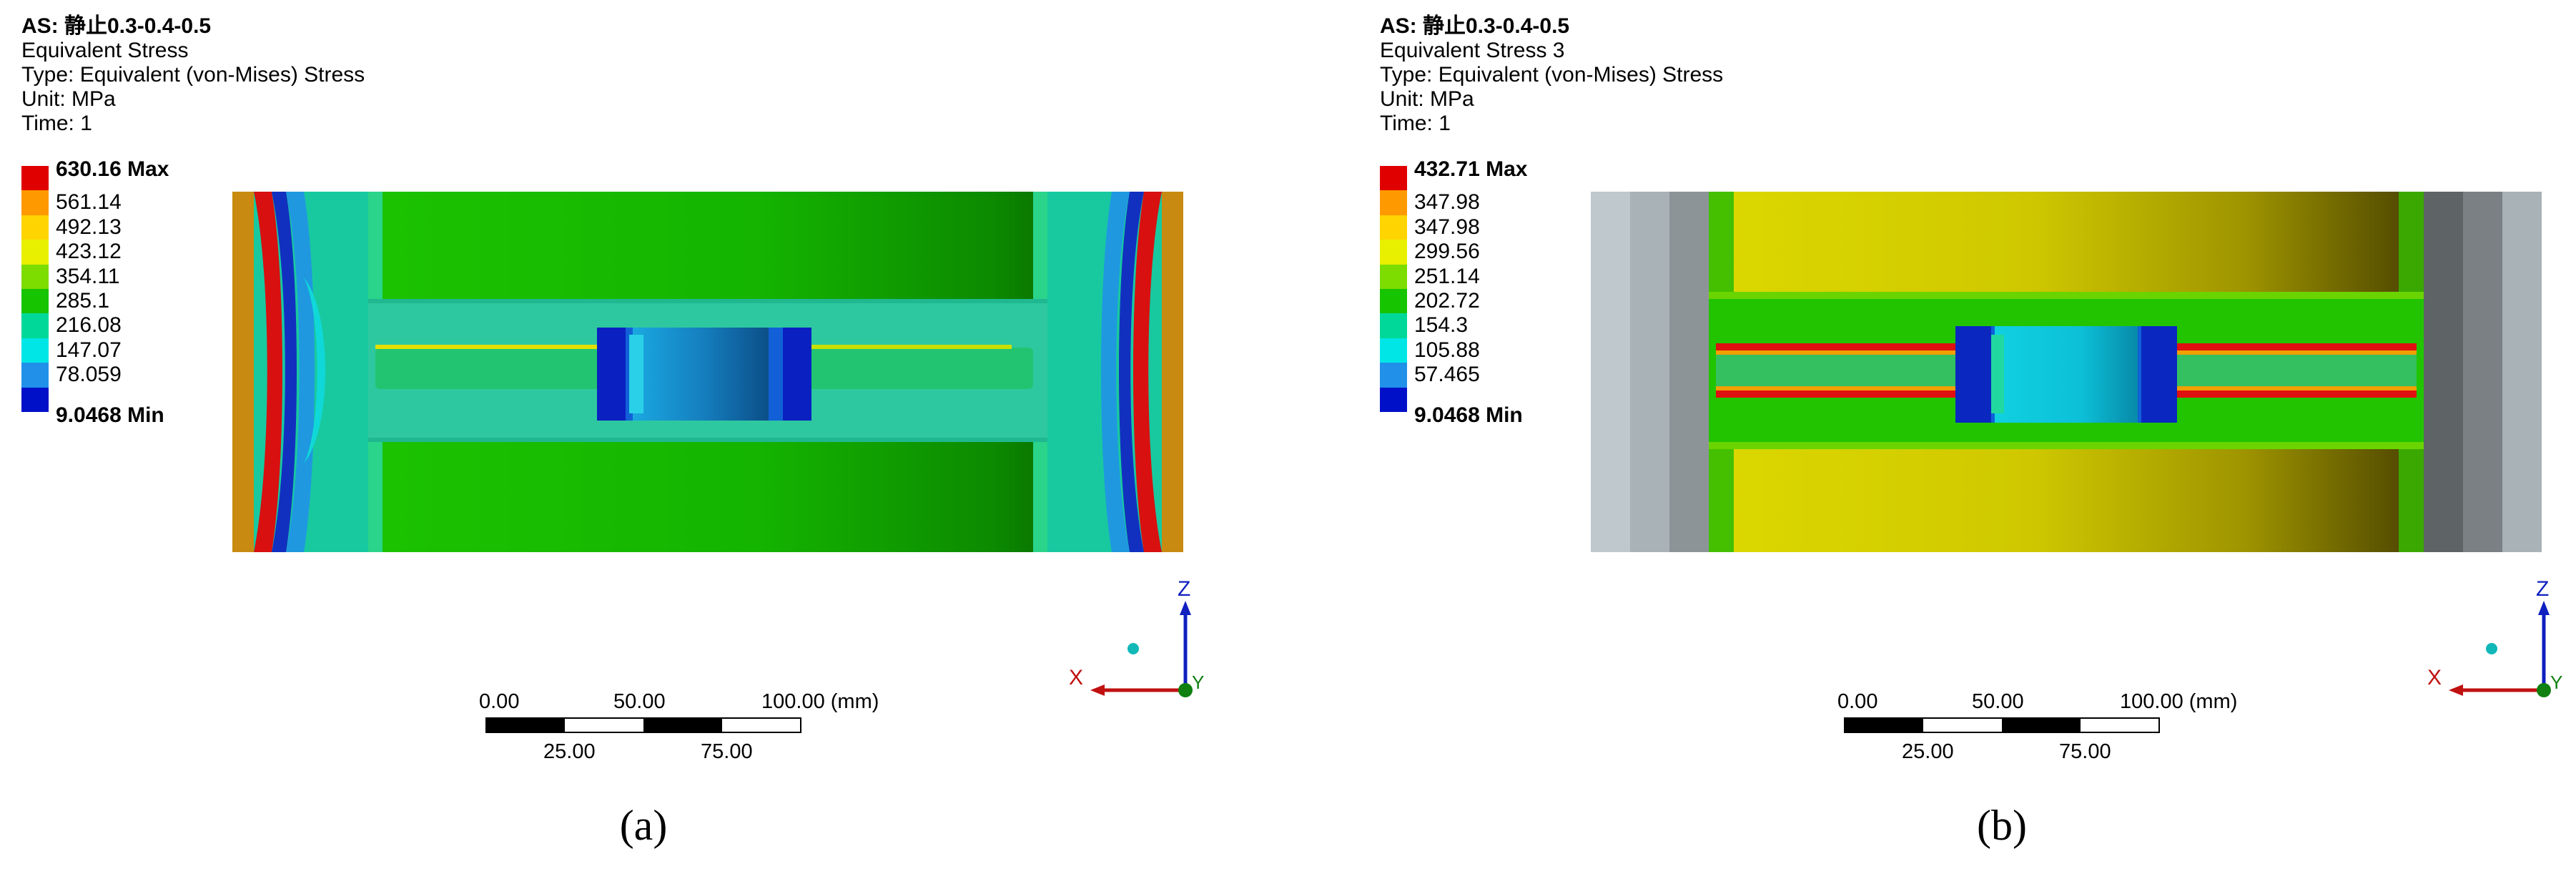 The width and height of the screenshot is (2576, 884). What do you see at coordinates (643, 826) in the screenshot?
I see `panel-caption: (a)` at bounding box center [643, 826].